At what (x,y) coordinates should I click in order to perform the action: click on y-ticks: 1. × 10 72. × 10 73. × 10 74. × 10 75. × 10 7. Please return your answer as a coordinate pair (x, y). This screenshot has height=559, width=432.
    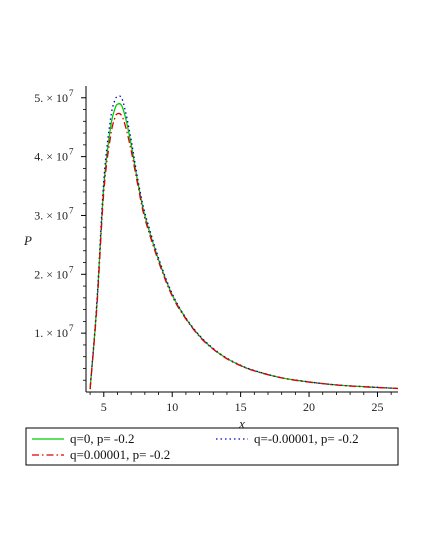
    Looking at the image, I should click on (60, 234).